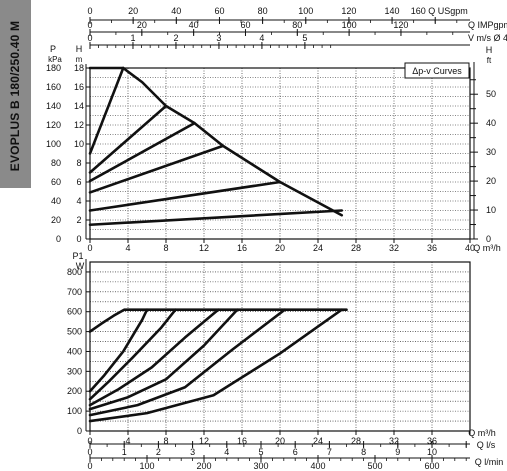 The width and height of the screenshot is (507, 471). What do you see at coordinates (317, 466) in the screenshot?
I see `q-lmin-tick-label: 400` at bounding box center [317, 466].